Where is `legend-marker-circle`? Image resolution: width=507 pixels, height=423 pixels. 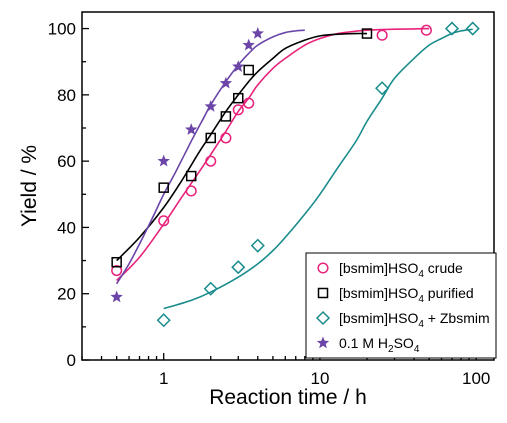
legend-marker-circle is located at coordinates (323, 268).